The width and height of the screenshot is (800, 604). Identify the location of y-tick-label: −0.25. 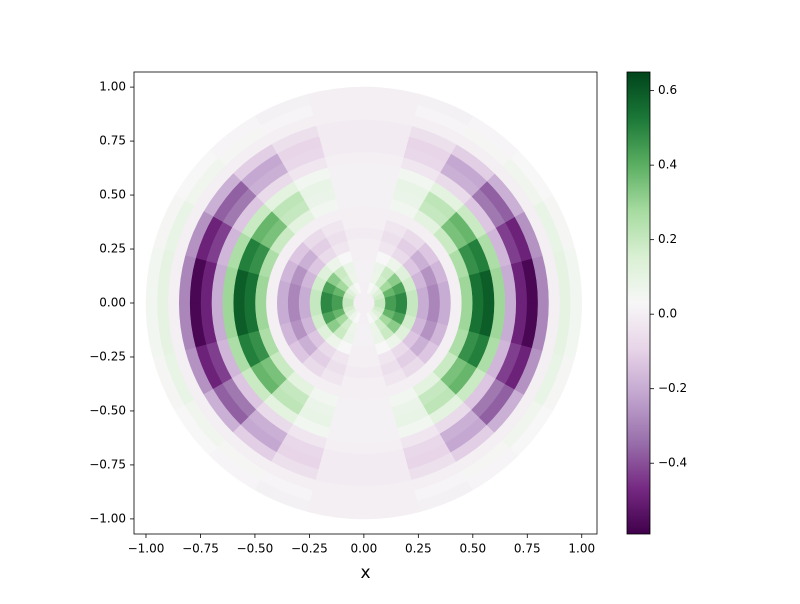
(107, 356).